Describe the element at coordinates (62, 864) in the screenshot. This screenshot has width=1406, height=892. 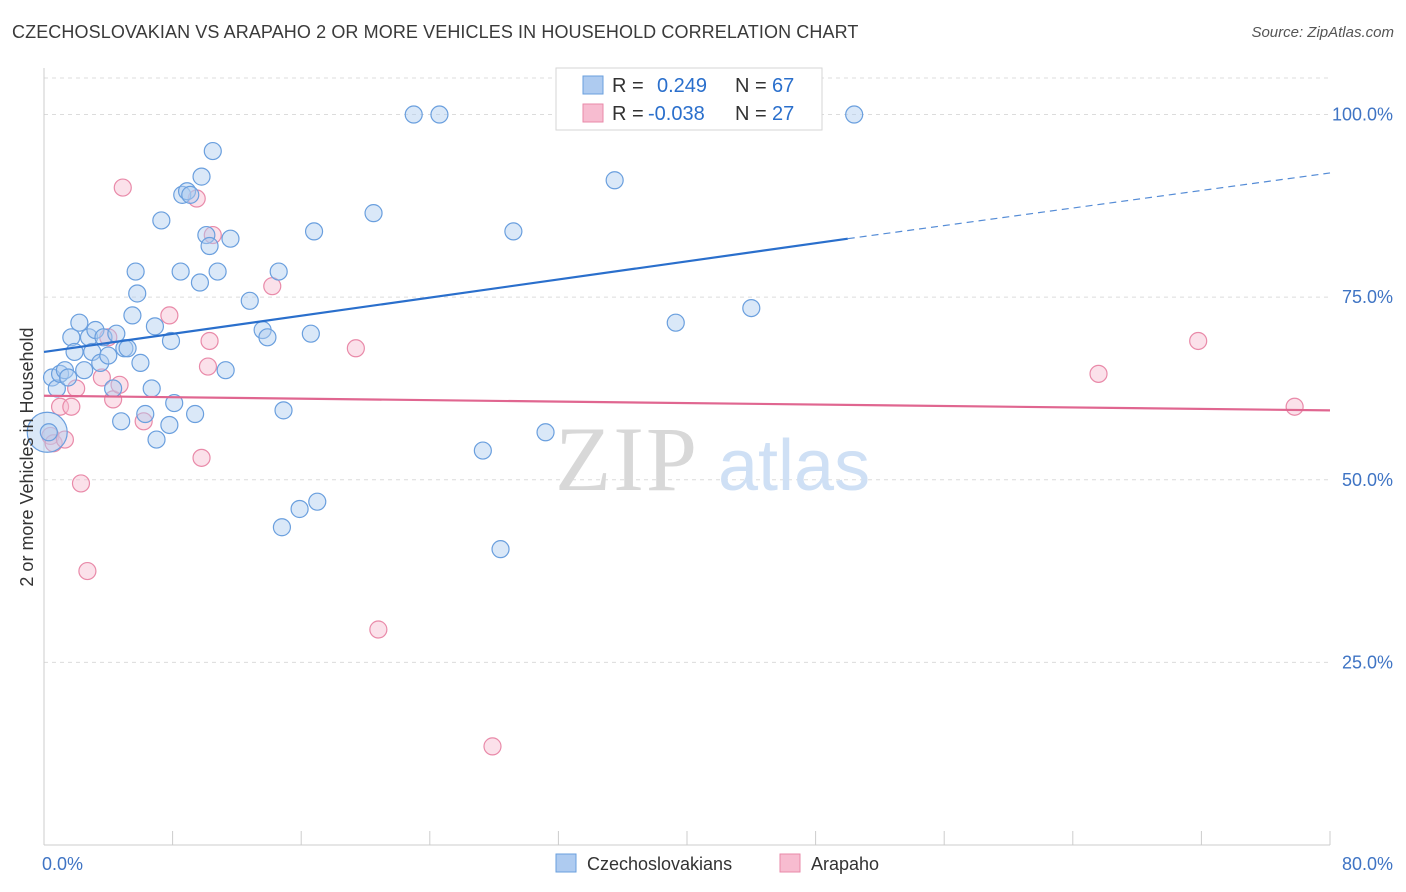
I see `x-tick-label: 0.0%` at that location.